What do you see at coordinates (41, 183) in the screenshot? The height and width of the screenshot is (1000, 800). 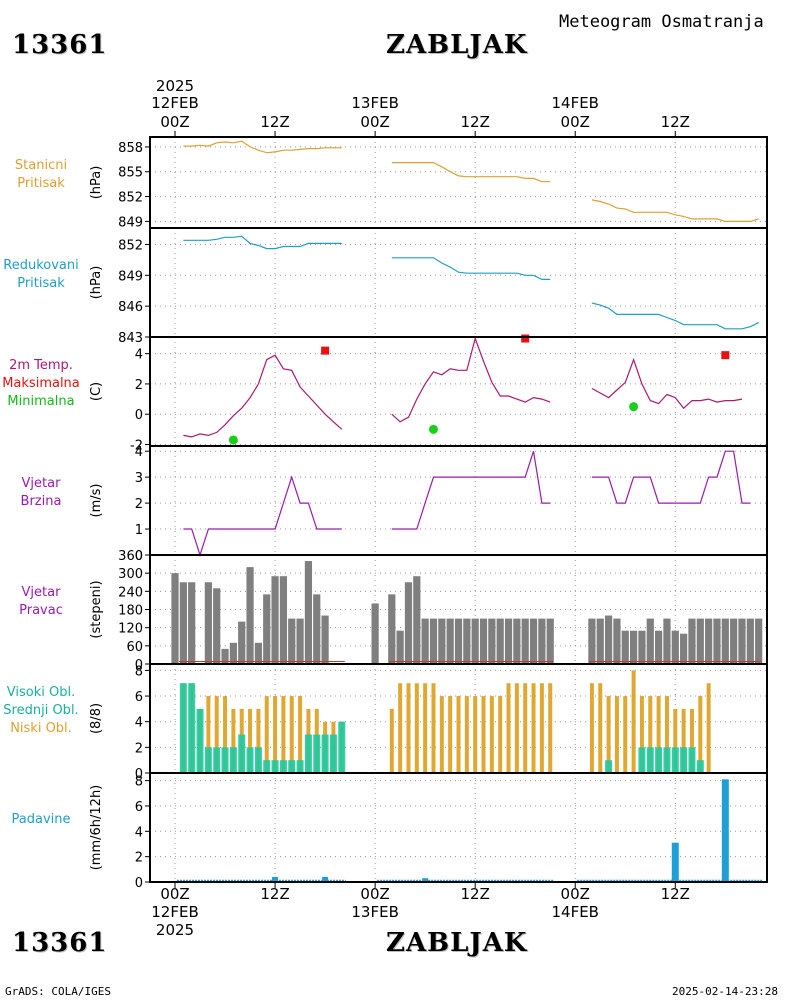 I see `panel-label-line: Pritisak` at bounding box center [41, 183].